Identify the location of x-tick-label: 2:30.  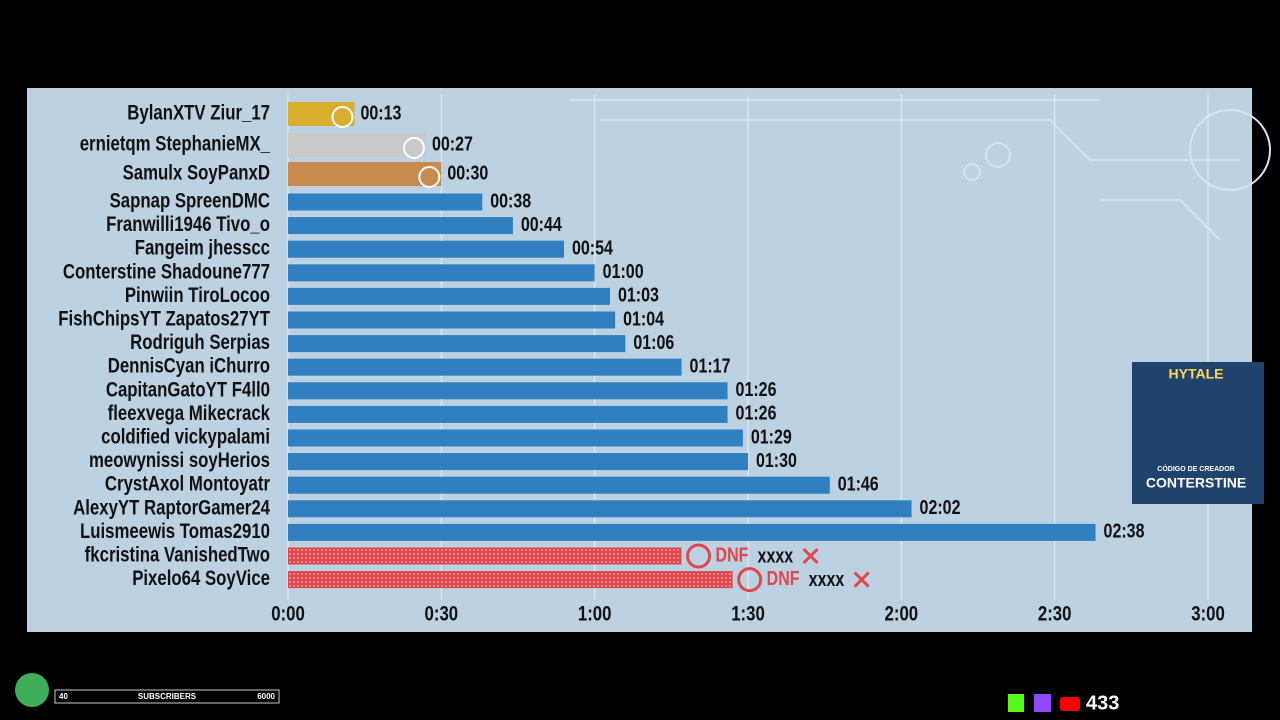
(1055, 614).